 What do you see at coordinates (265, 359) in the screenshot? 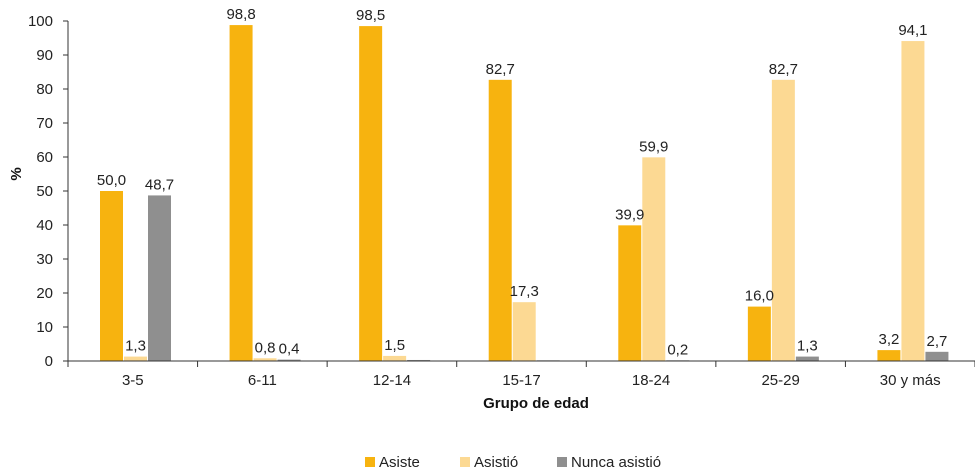
I see `bar-asistió-1` at bounding box center [265, 359].